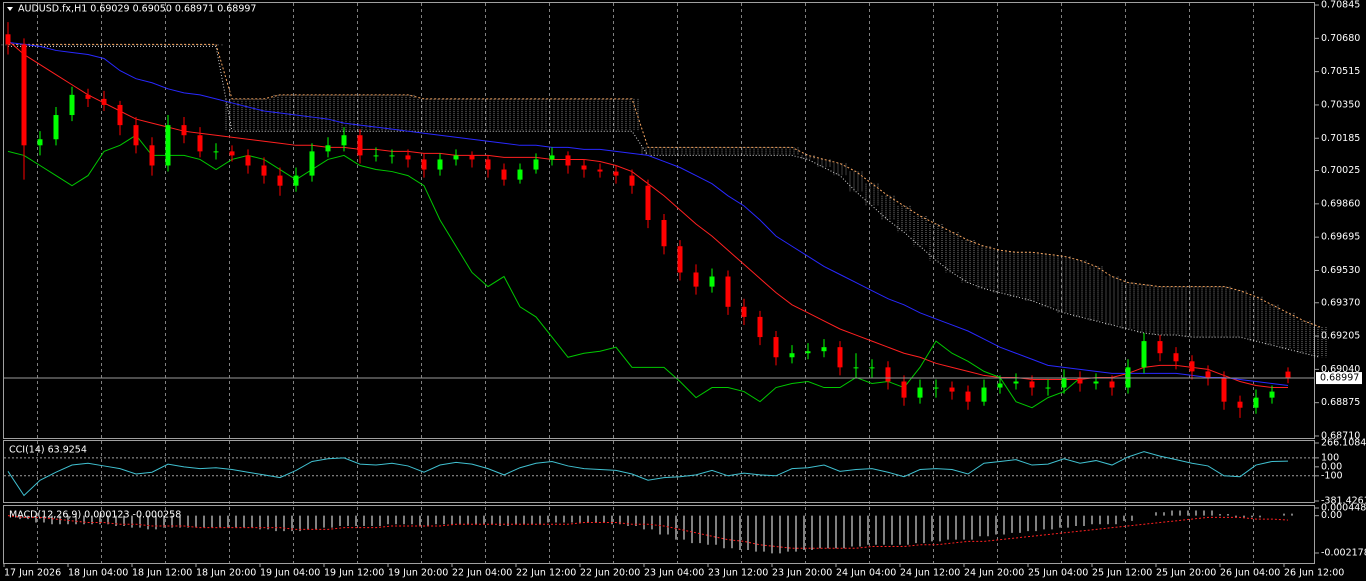 This screenshot has width=1366, height=581. I want to click on x-tick-label: 18 Jun 12:00, so click(162, 573).